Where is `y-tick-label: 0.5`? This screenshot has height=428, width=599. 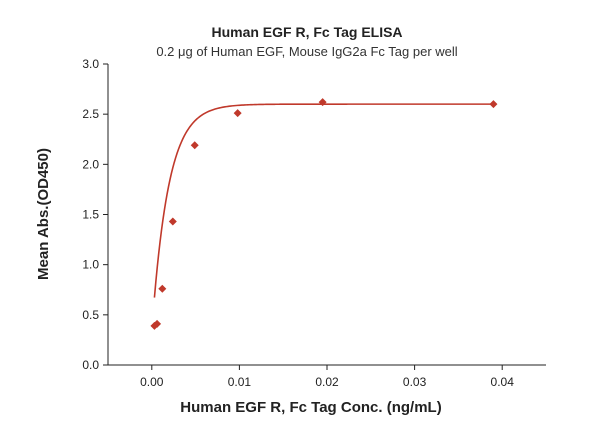 y-tick-label: 0.5 is located at coordinates (90, 315).